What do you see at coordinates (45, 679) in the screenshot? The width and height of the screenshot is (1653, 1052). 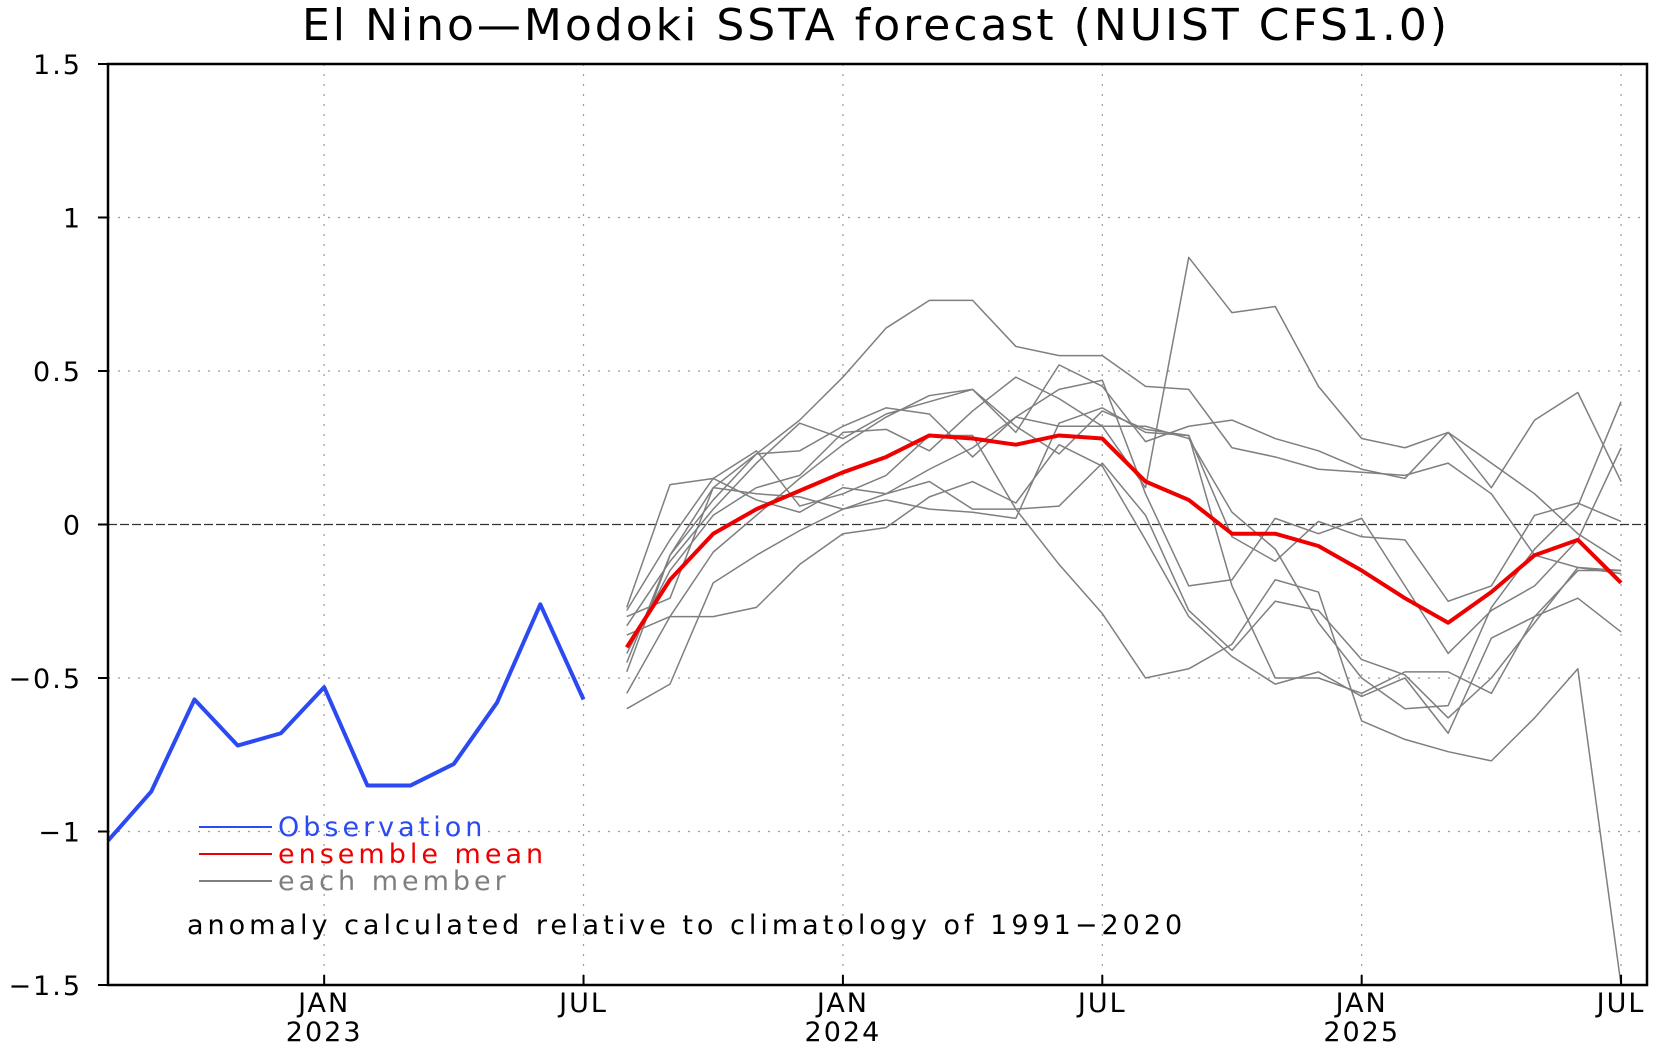 I see `y-tick-label: −0.5` at bounding box center [45, 679].